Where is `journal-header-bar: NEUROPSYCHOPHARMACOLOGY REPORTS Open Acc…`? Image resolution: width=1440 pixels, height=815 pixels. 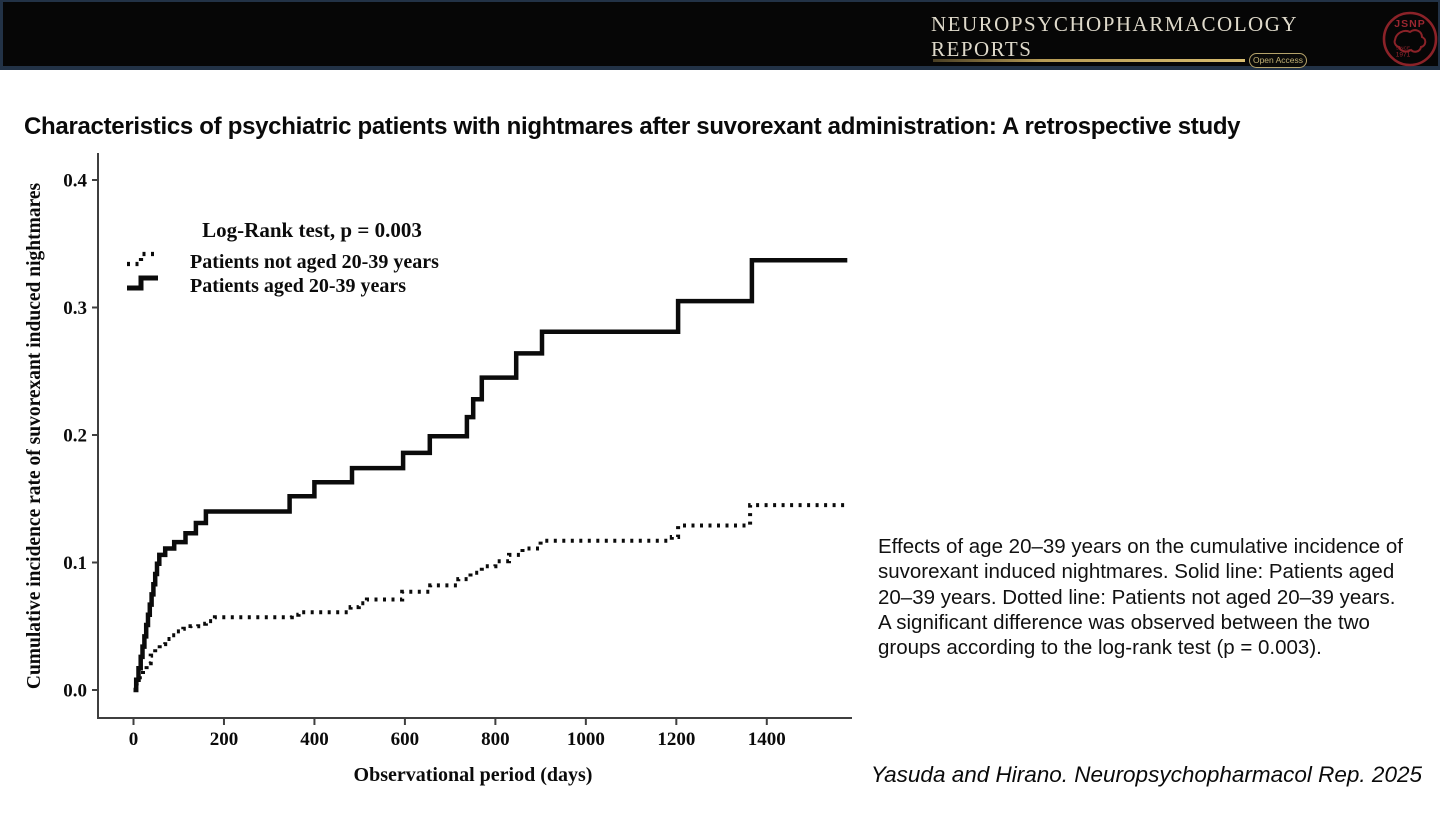
journal-header-bar: NEUROPSYCHOPHARMACOLOGY REPORTS Open Acc… is located at coordinates (720, 35).